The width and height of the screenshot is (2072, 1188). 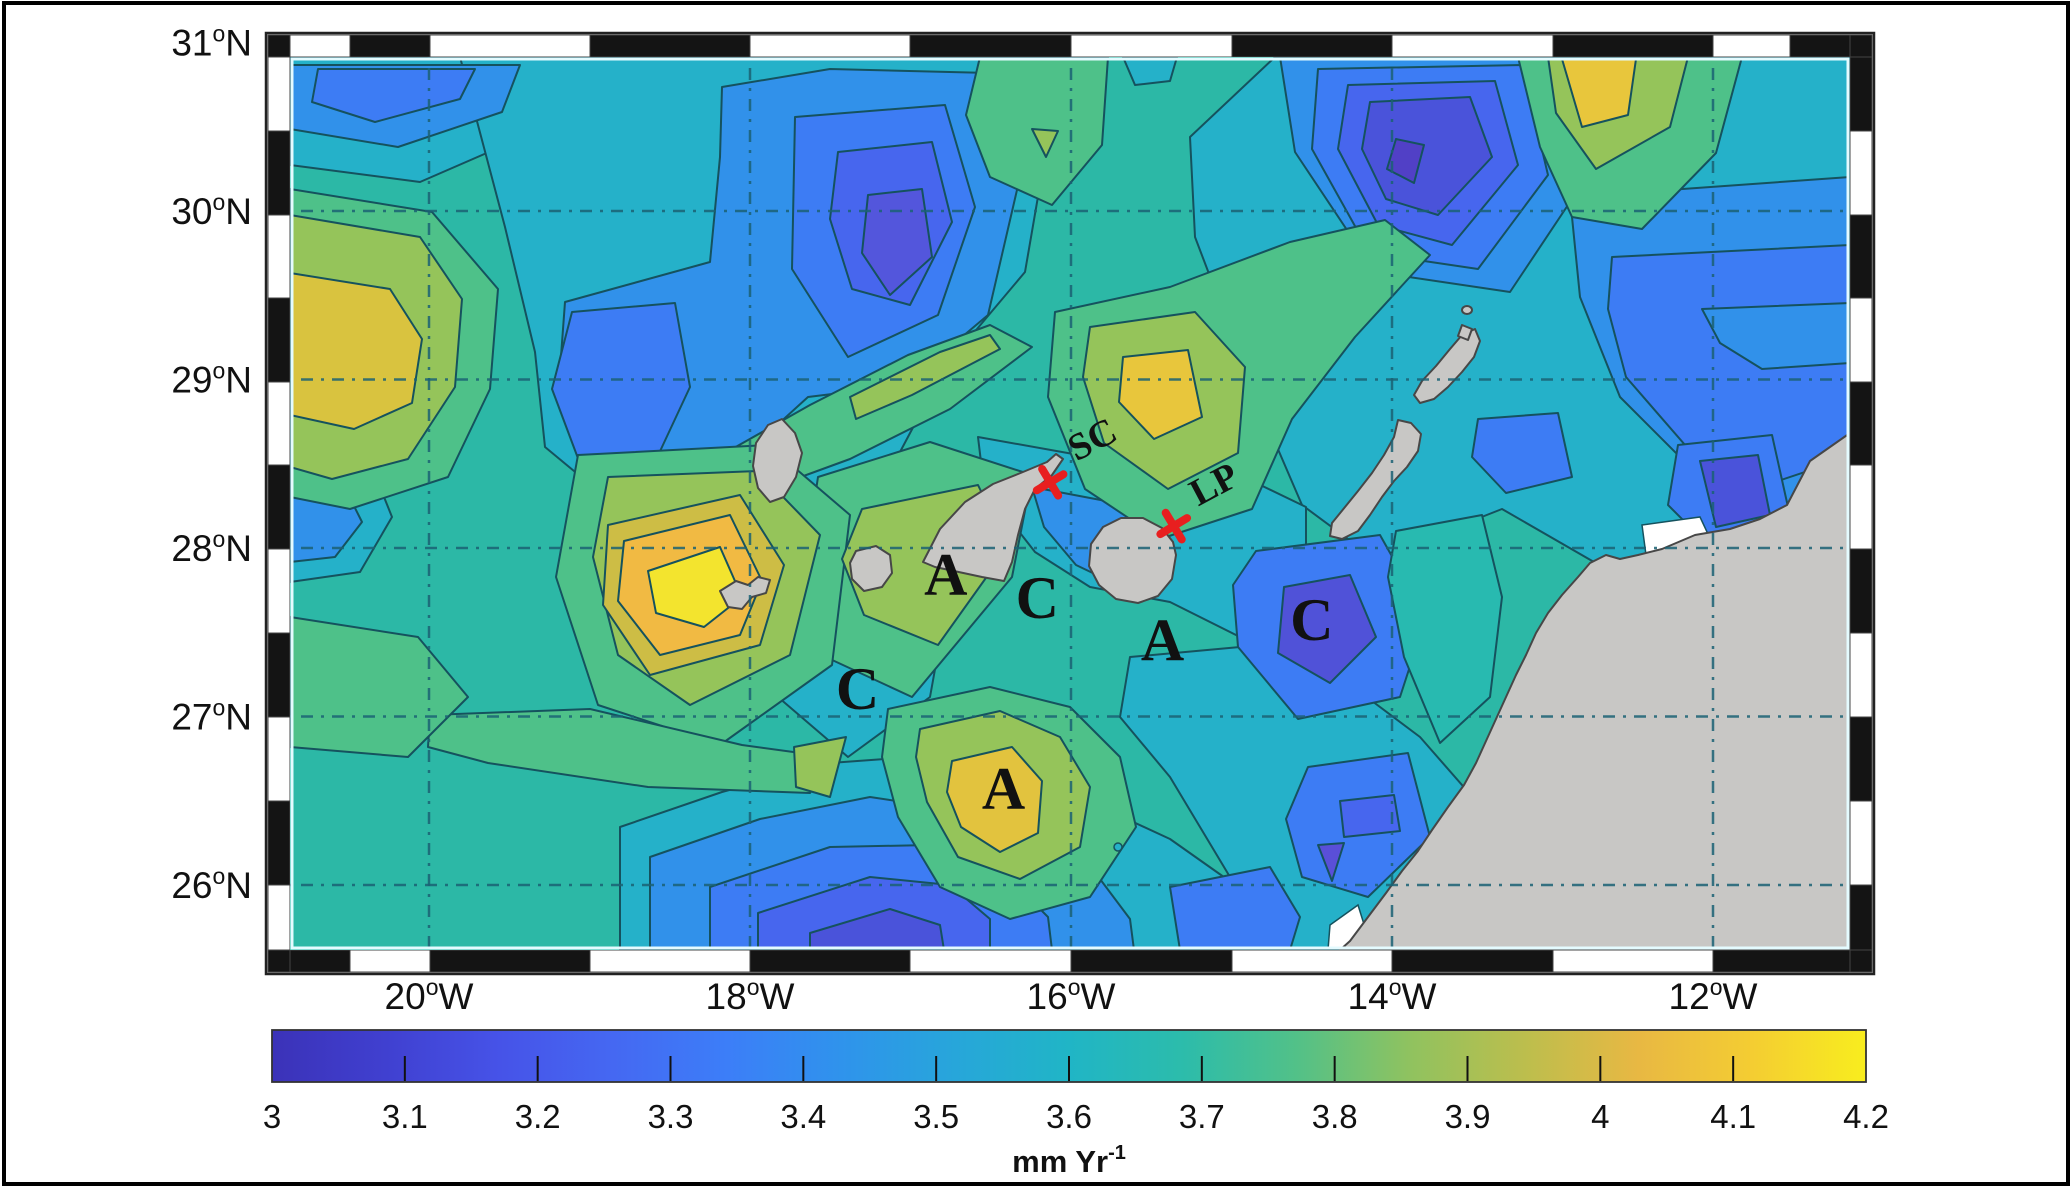 What do you see at coordinates (272, 1116) in the screenshot?
I see `colorbar-tick-label-3: 3` at bounding box center [272, 1116].